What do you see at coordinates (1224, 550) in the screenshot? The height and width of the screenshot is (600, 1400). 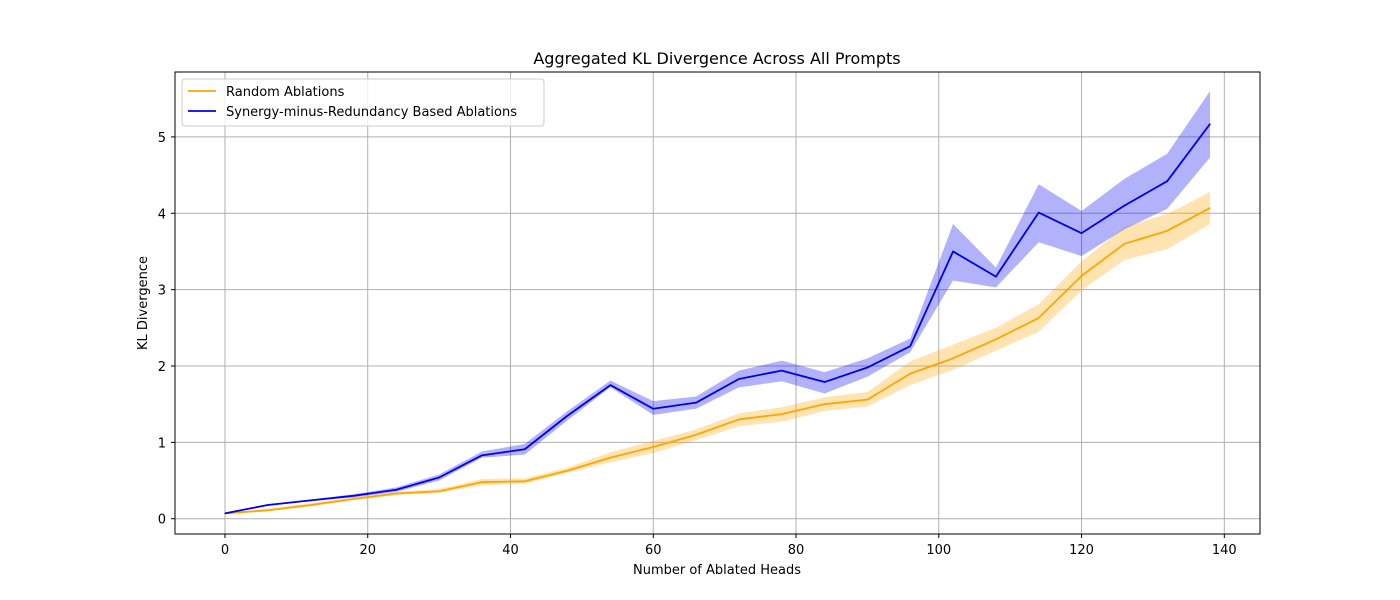 I see `x-tick-label: 140` at bounding box center [1224, 550].